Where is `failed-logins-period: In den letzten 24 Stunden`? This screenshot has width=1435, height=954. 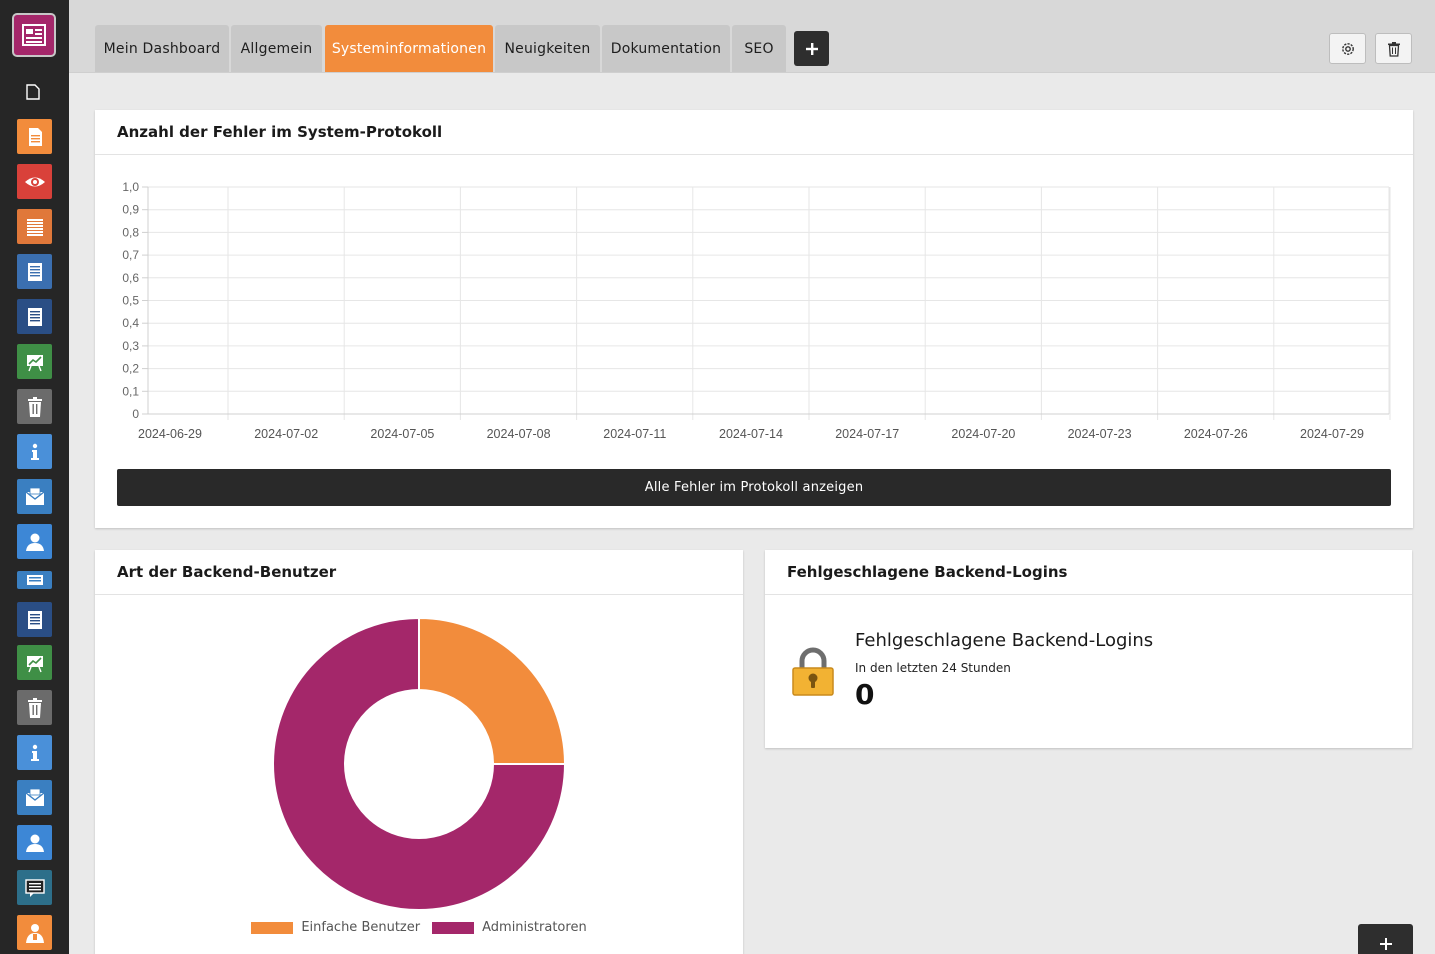
failed-logins-period: In den letzten 24 Stunden is located at coordinates (933, 668).